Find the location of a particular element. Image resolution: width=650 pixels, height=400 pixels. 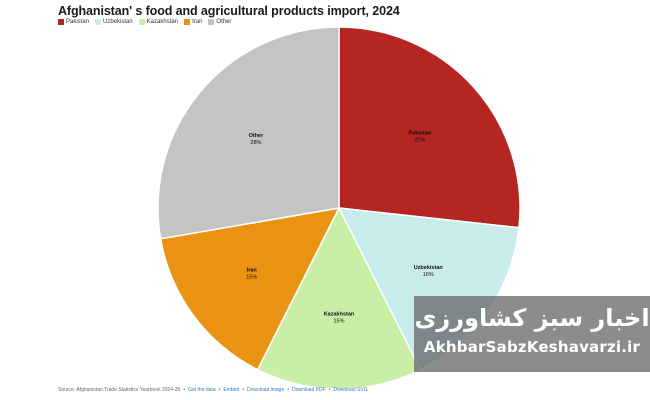

legend-item-pakistan: Pakistan is located at coordinates (73, 22).